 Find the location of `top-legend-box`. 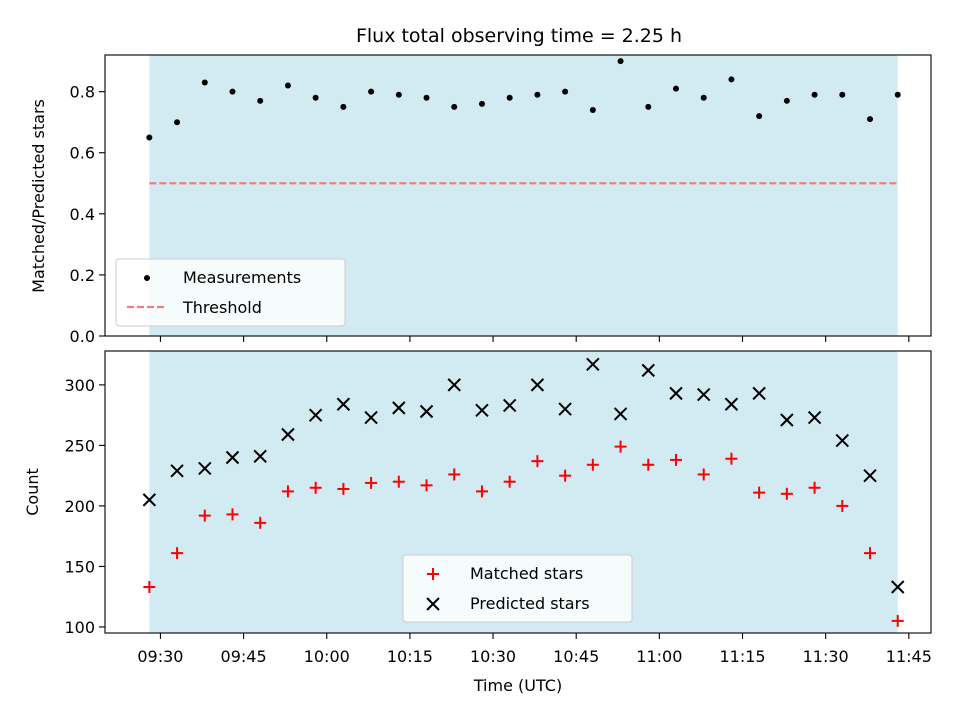

top-legend-box is located at coordinates (230, 292).